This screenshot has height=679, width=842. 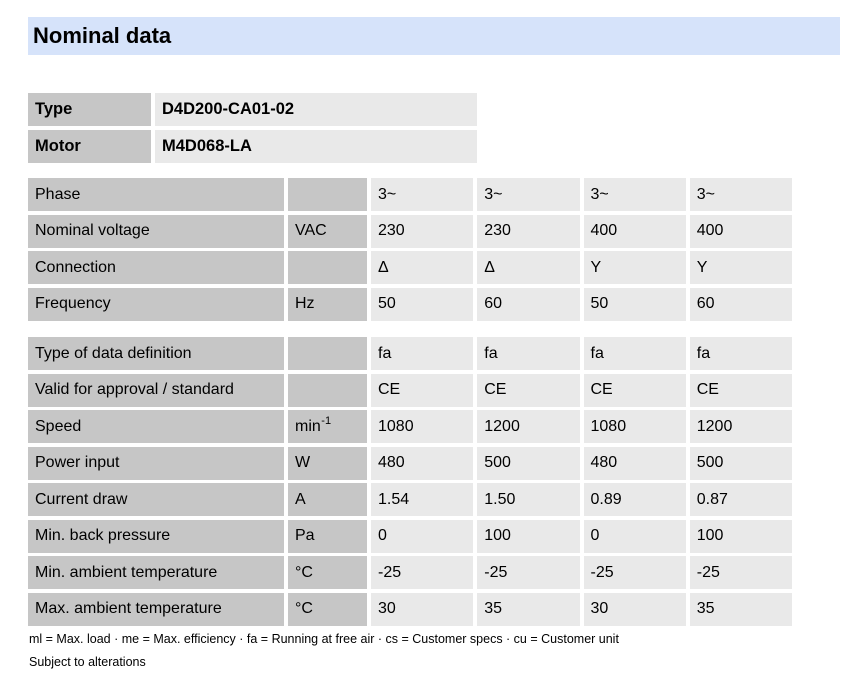 I want to click on table-row: Max. ambient temperature °C 30 35 30 35, so click(x=410, y=609).